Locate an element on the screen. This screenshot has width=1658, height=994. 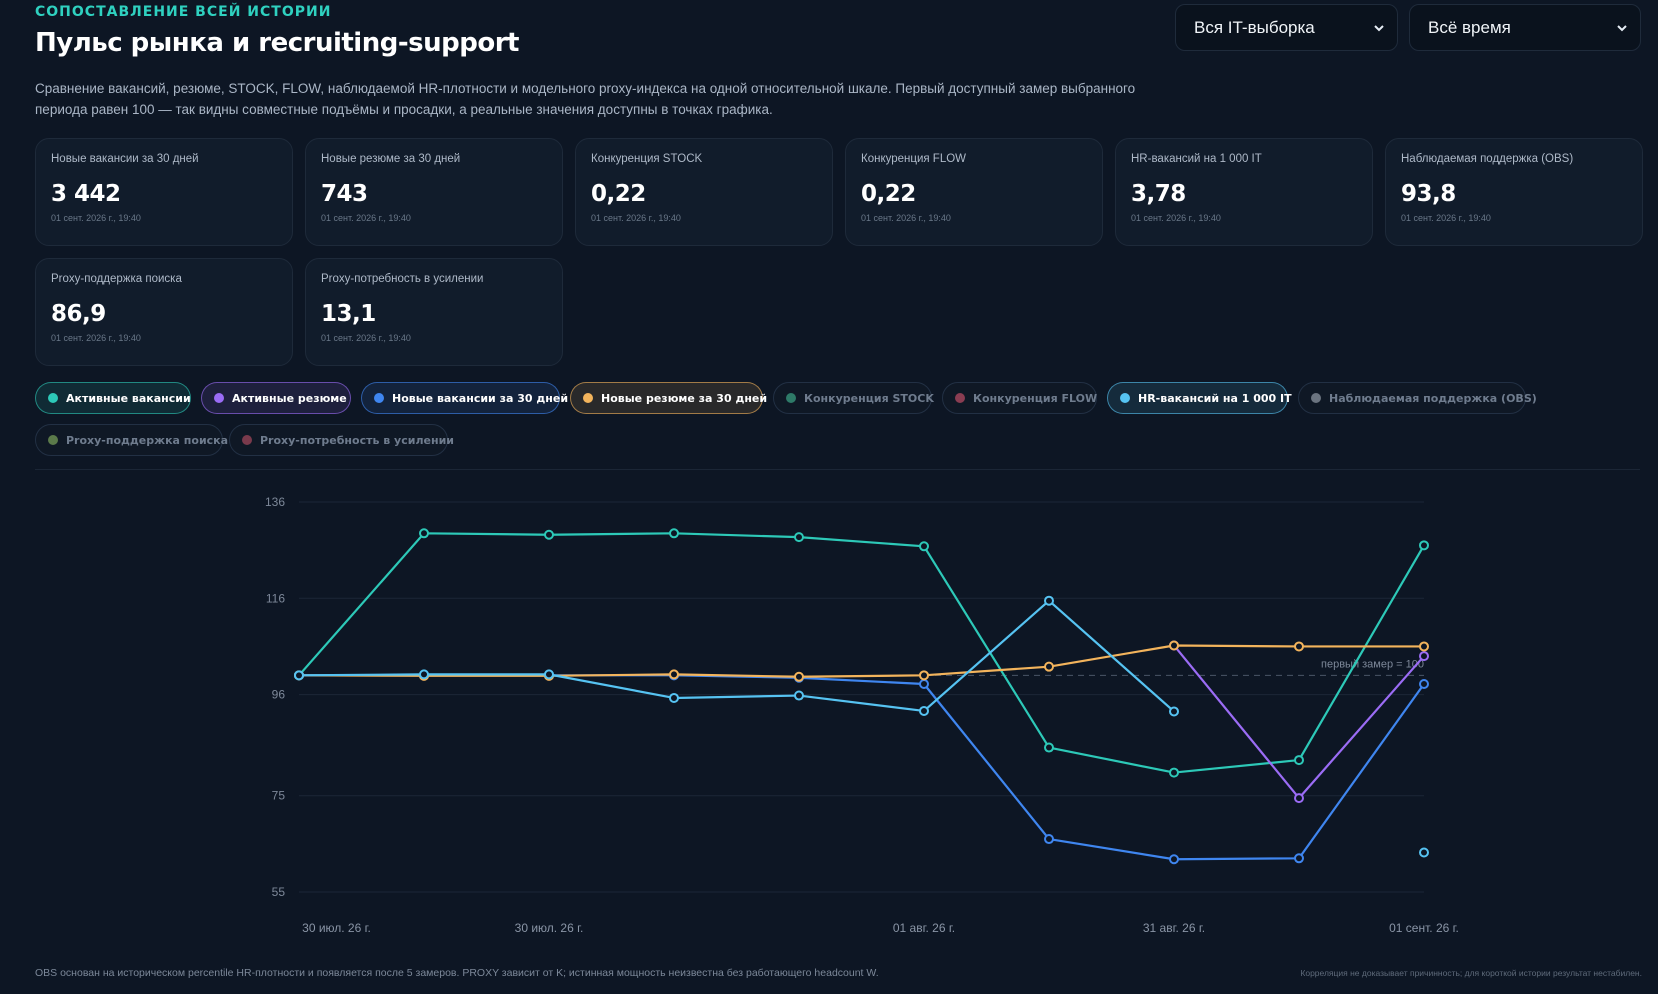
kpi-label: Конкуренция FLOW is located at coordinates (914, 159).